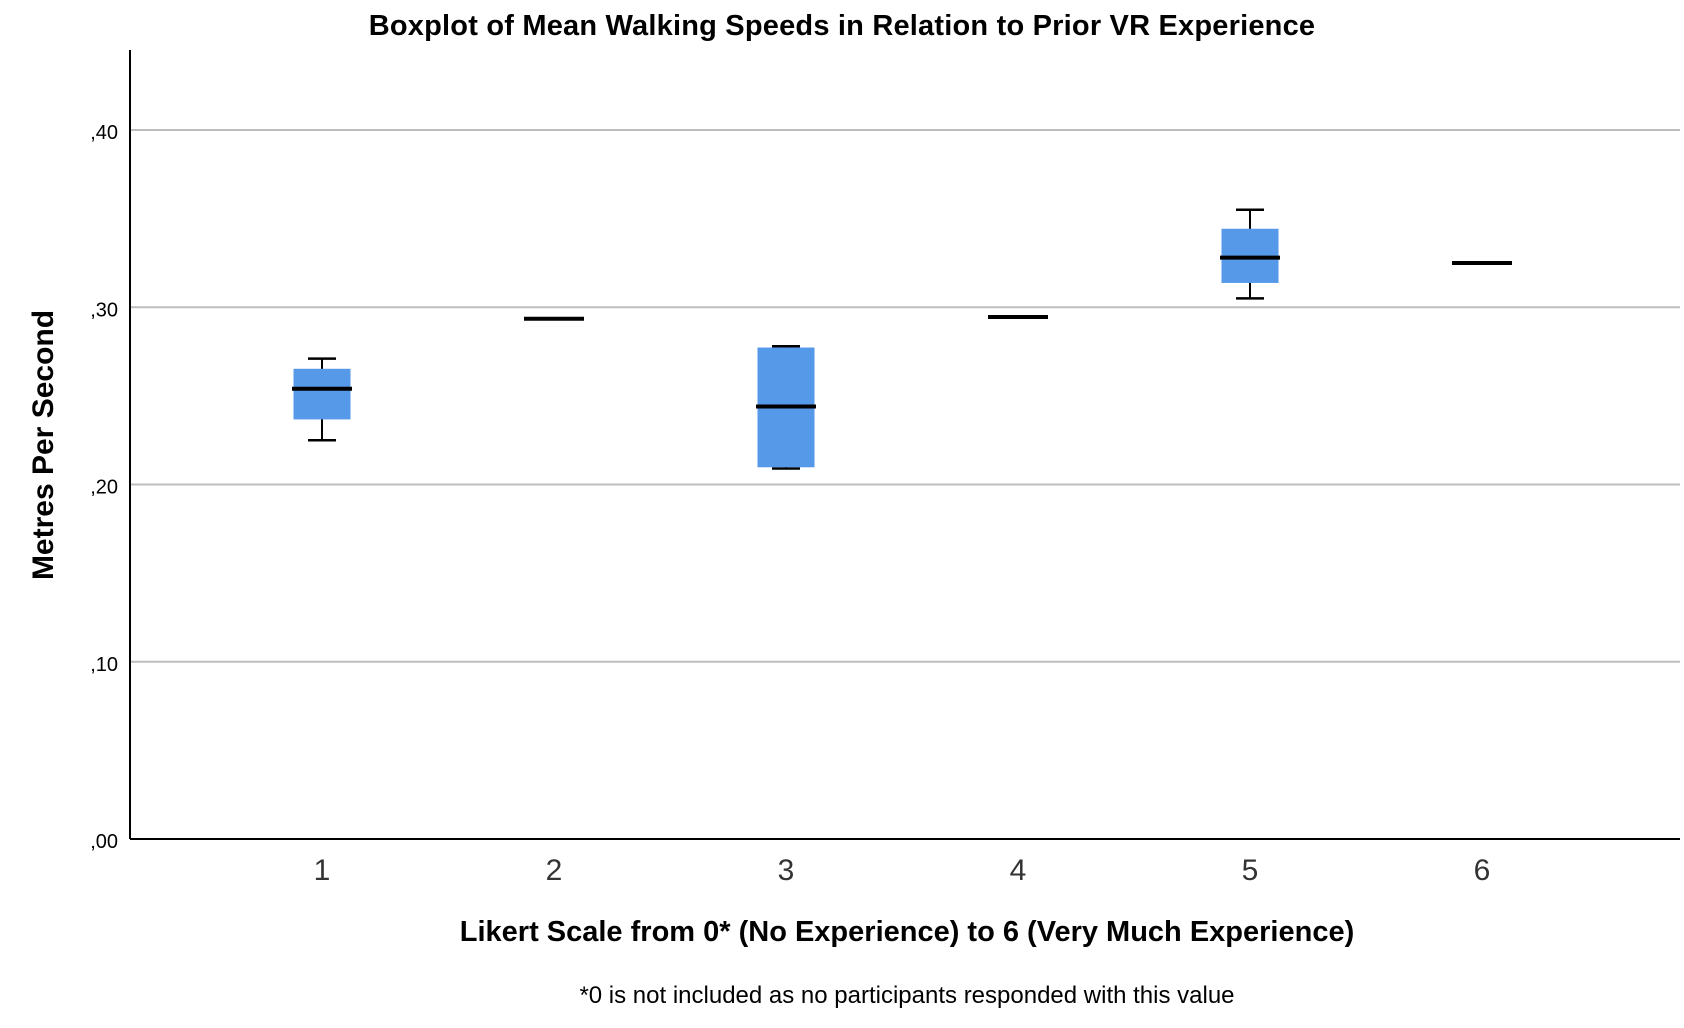 Image resolution: width=1684 pixels, height=1028 pixels. I want to click on x-tick-label: 2, so click(554, 870).